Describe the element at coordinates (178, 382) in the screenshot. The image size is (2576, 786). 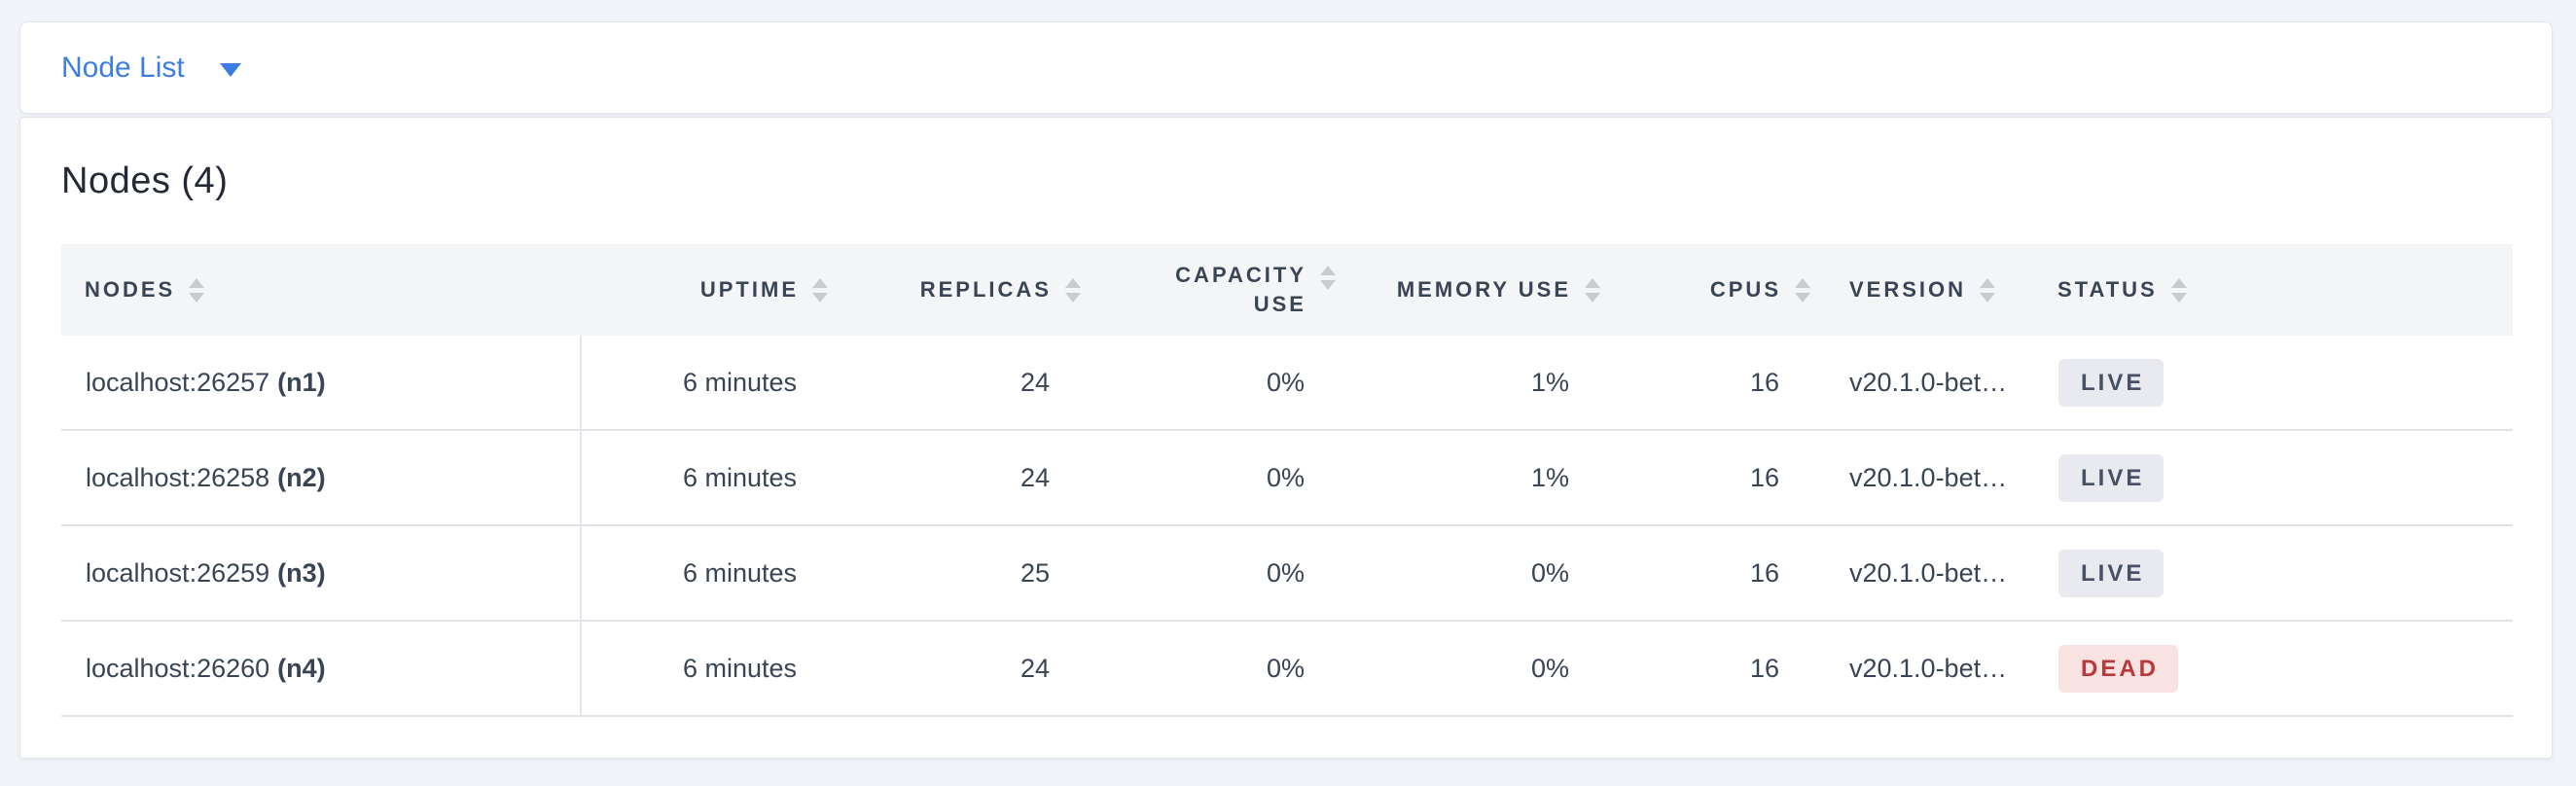
I see `node-address: localhost:26257` at that location.